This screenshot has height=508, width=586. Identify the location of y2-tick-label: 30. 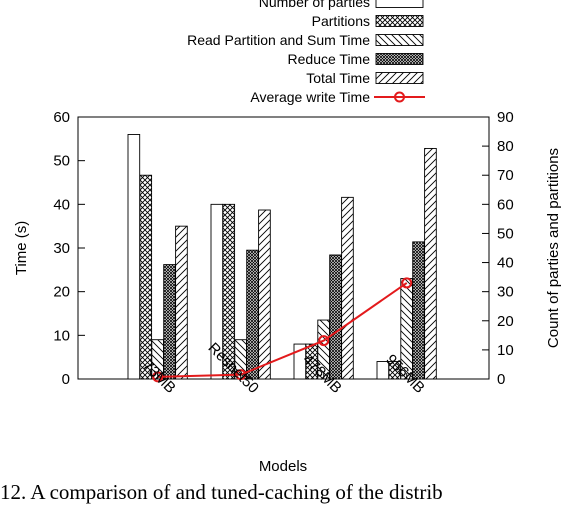
(505, 292).